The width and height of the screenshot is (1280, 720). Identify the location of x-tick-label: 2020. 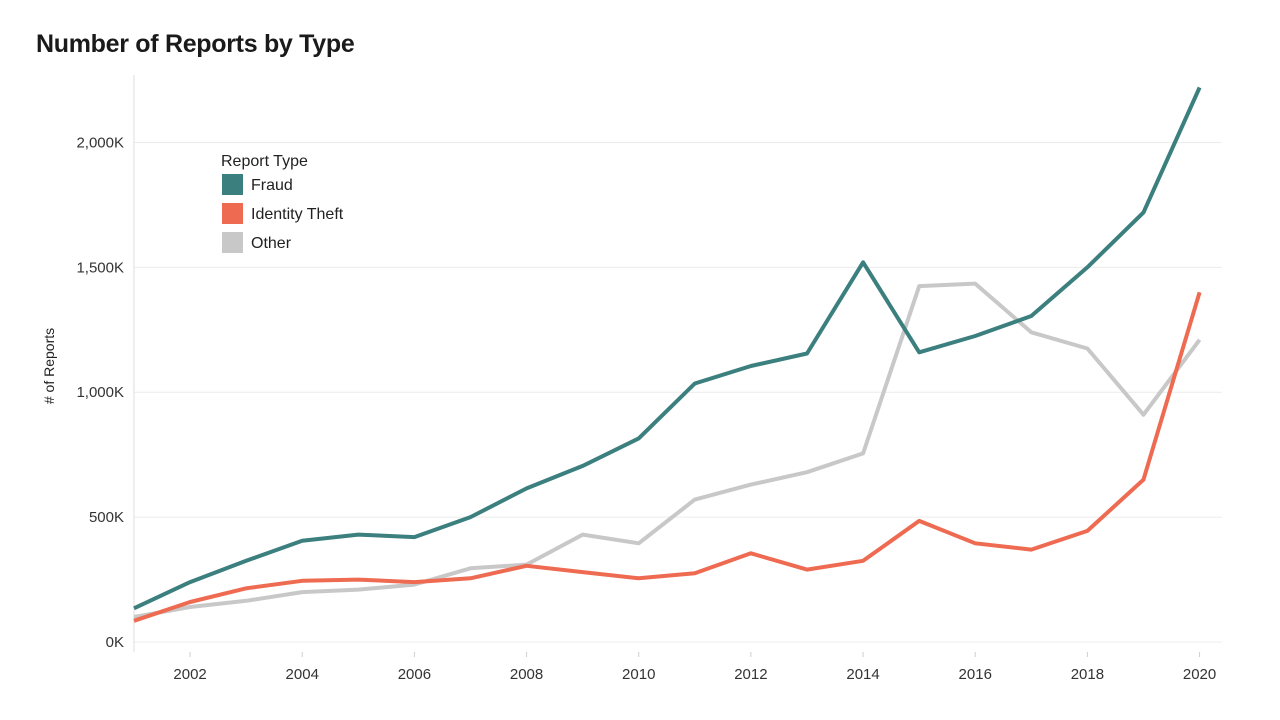
(1199, 674).